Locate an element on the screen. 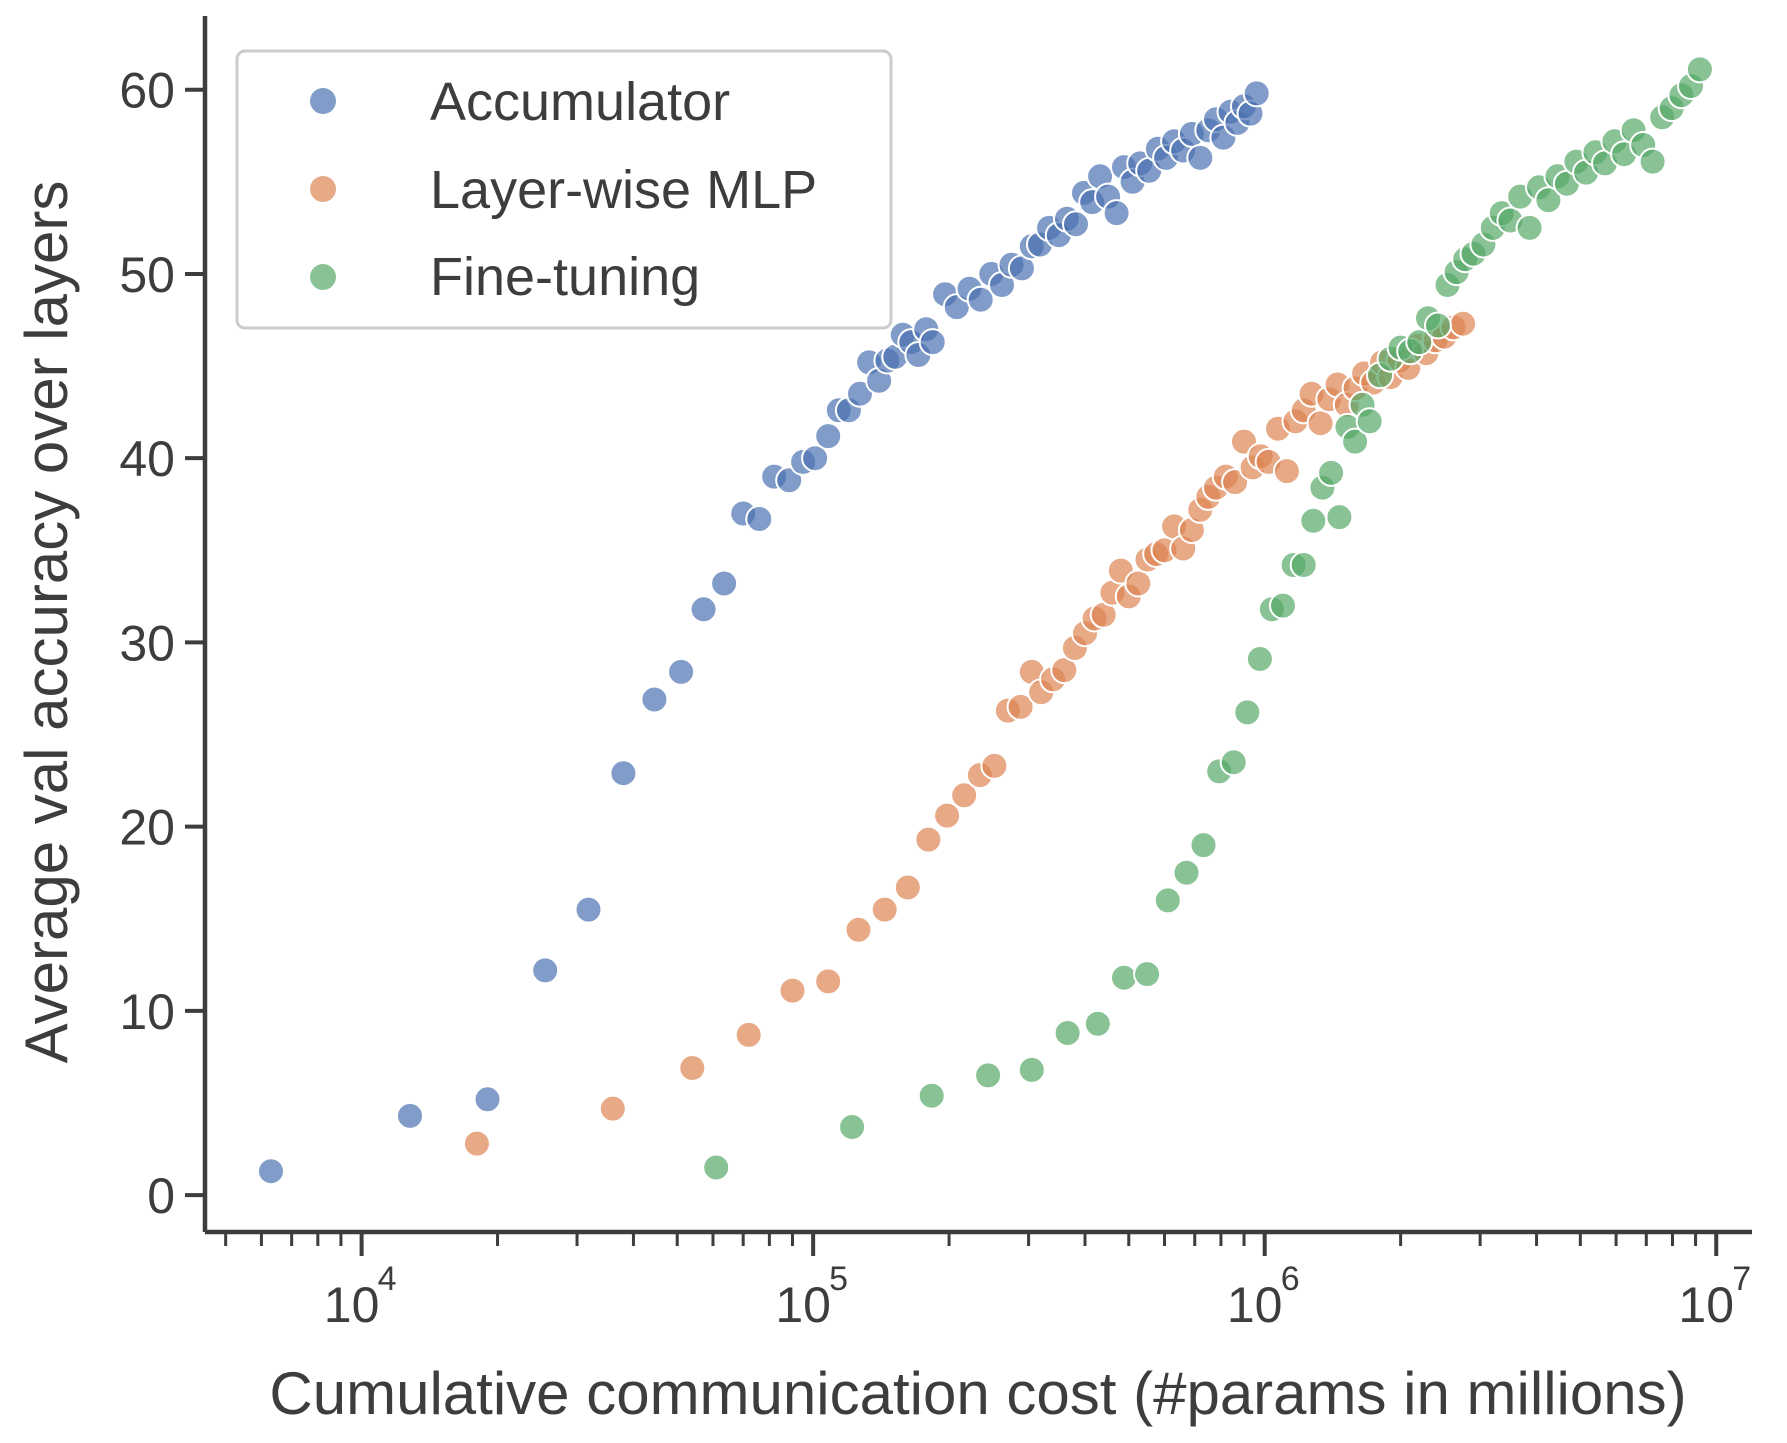  x-tick-exponent-4: 4 is located at coordinates (387, 1279).